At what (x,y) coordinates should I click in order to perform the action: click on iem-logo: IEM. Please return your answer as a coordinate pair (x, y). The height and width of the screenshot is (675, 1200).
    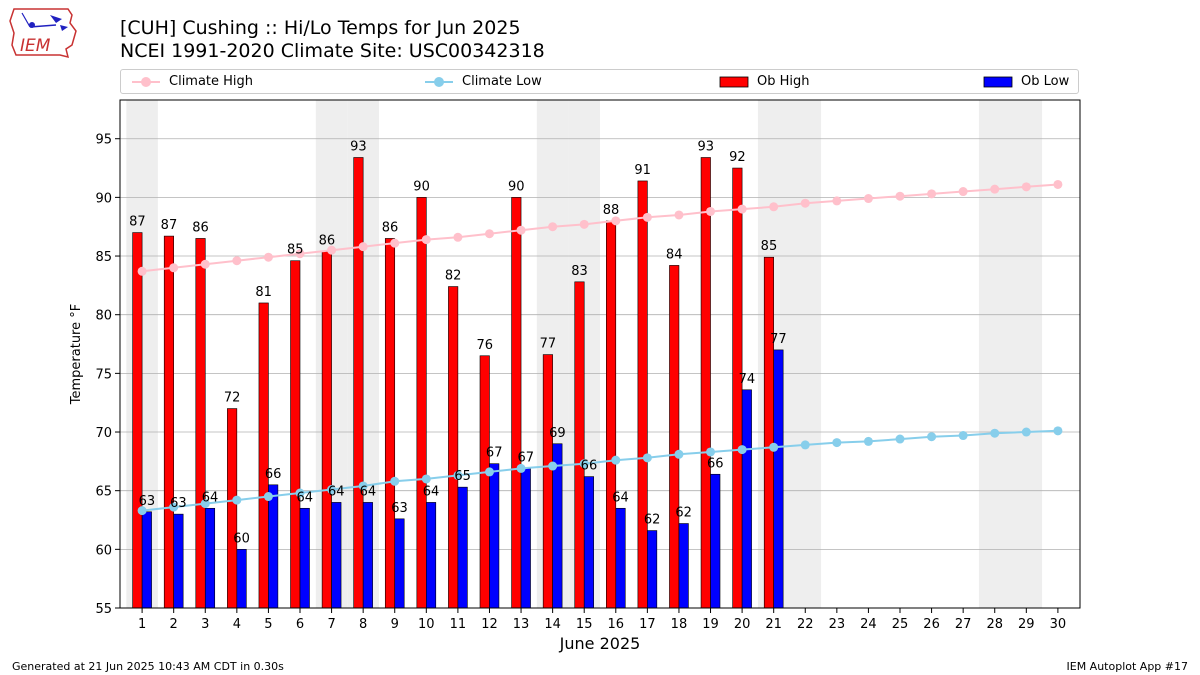
    Looking at the image, I should click on (44, 32).